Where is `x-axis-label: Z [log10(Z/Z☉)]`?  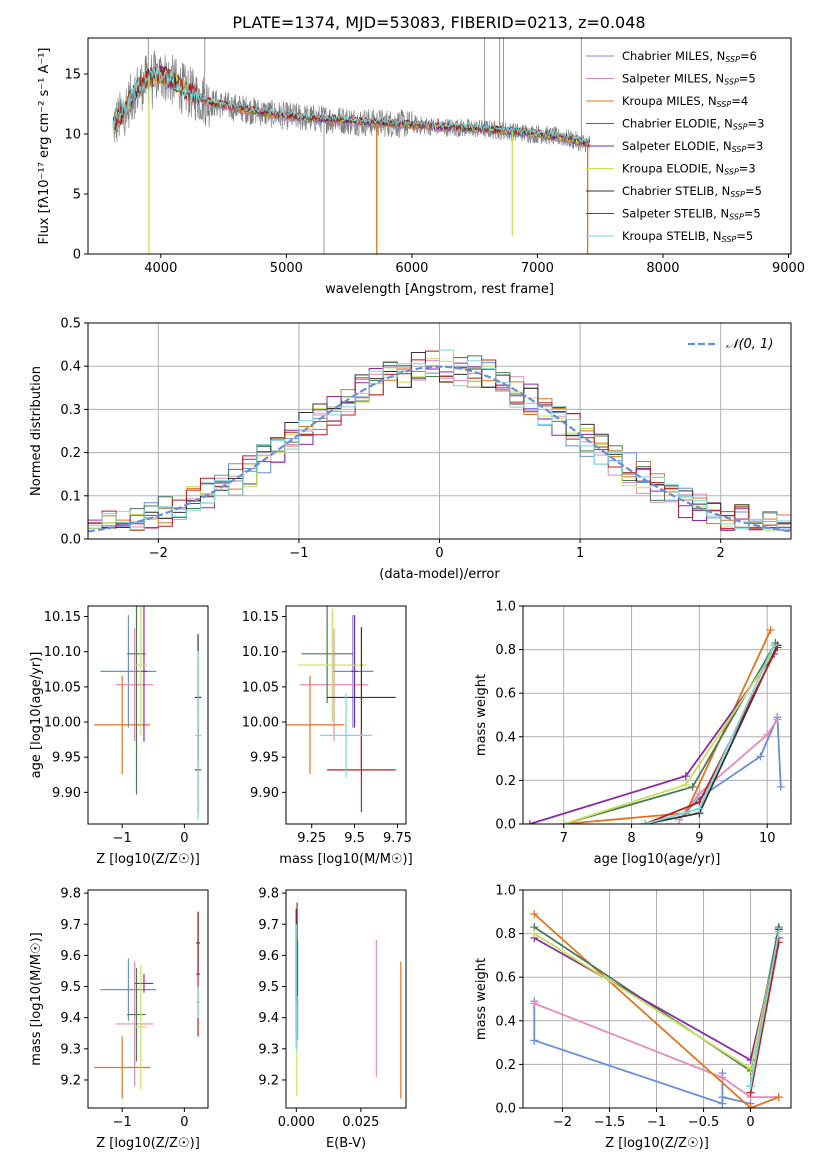
x-axis-label: Z [log10(Z/Z☉)] is located at coordinates (657, 1143).